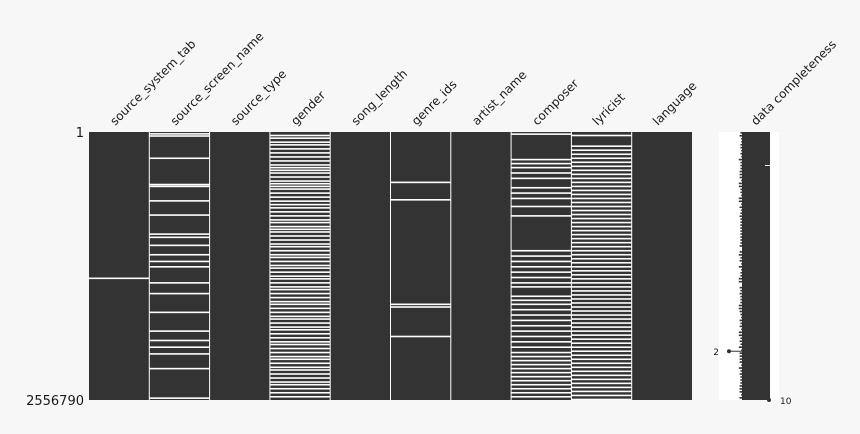 The height and width of the screenshot is (434, 860). What do you see at coordinates (674, 103) in the screenshot?
I see `column-label: language` at bounding box center [674, 103].